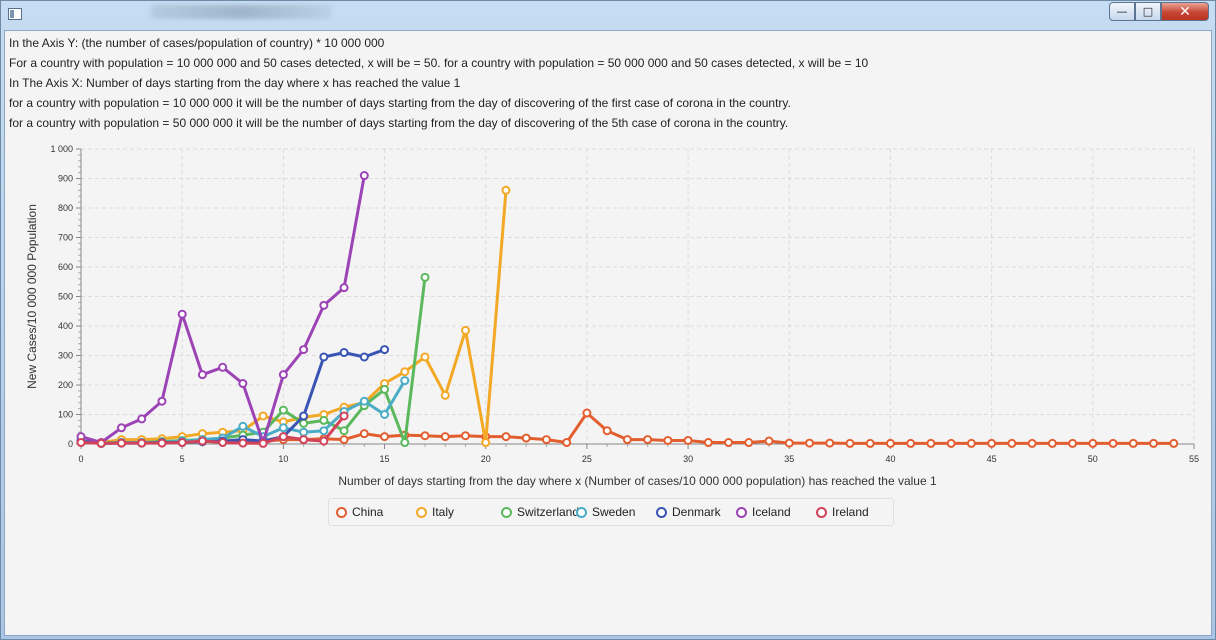  What do you see at coordinates (605, 512) in the screenshot?
I see `legend-item-sweden: Sweden` at bounding box center [605, 512].